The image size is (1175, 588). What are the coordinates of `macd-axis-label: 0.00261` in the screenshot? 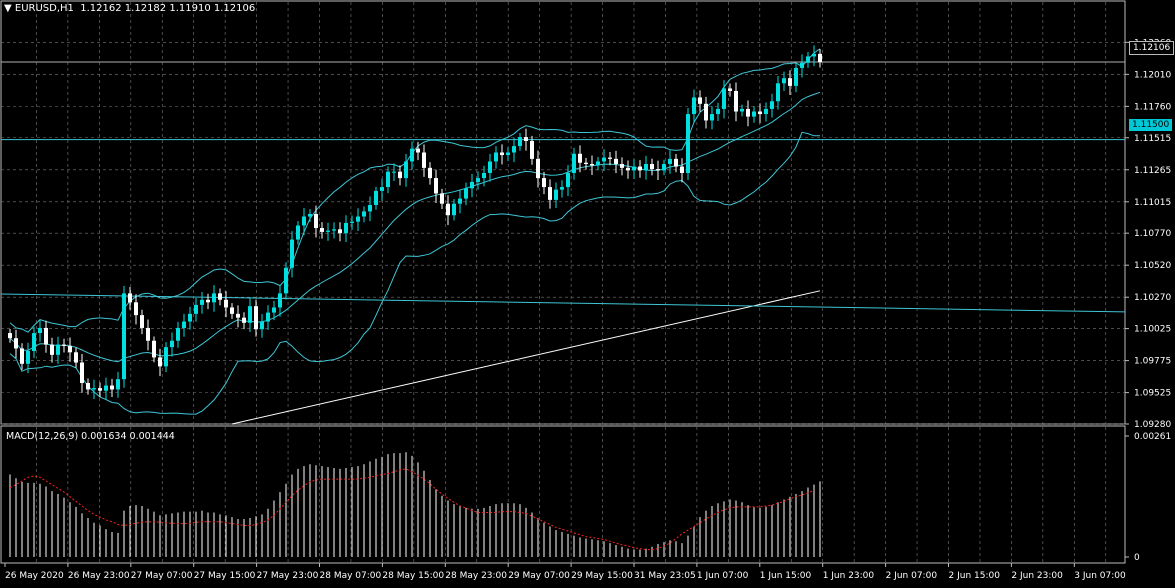 It's located at (1152, 437).